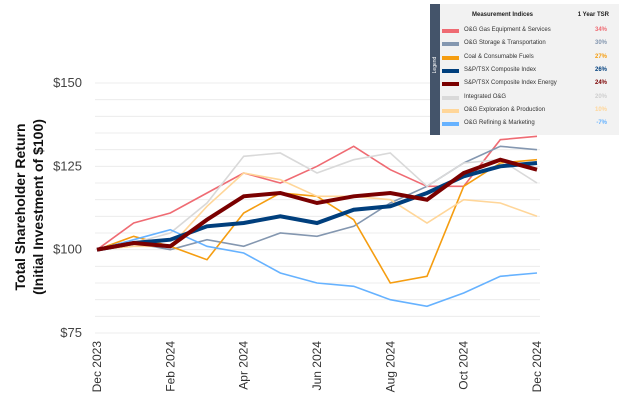  What do you see at coordinates (507, 30) in the screenshot?
I see `legend-label: O&G Gas Equipment & Services` at bounding box center [507, 30].